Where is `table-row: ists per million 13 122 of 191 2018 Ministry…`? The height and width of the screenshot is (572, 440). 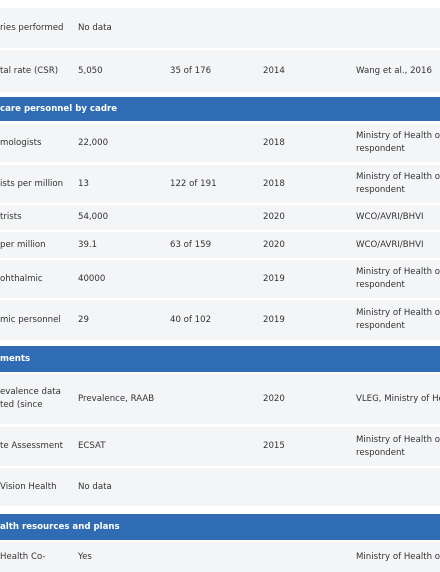 table-row: ists per million 13 122 of 191 2018 Ministry… is located at coordinates (220, 184).